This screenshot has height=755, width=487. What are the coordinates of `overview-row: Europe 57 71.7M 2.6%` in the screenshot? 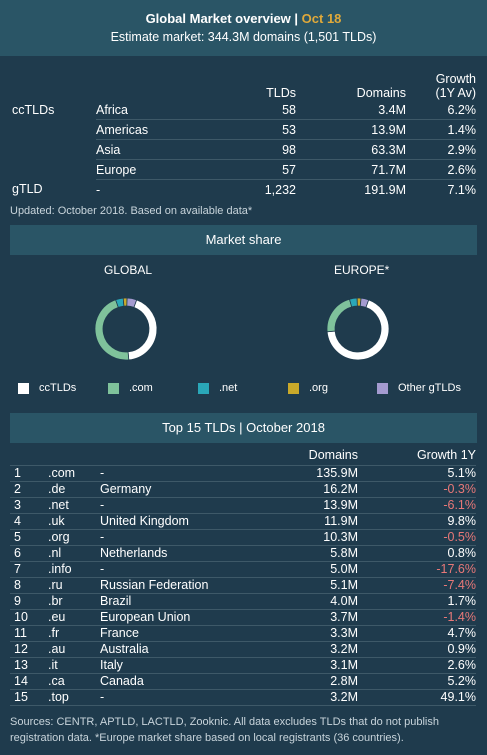 It's located at (243, 169).